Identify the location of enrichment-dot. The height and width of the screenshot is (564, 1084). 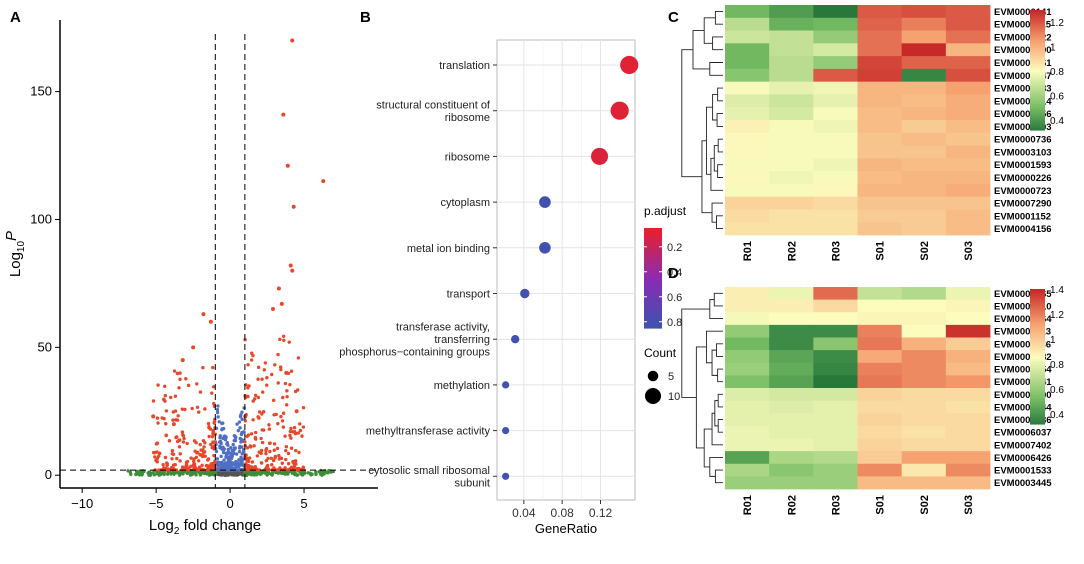
(599, 156).